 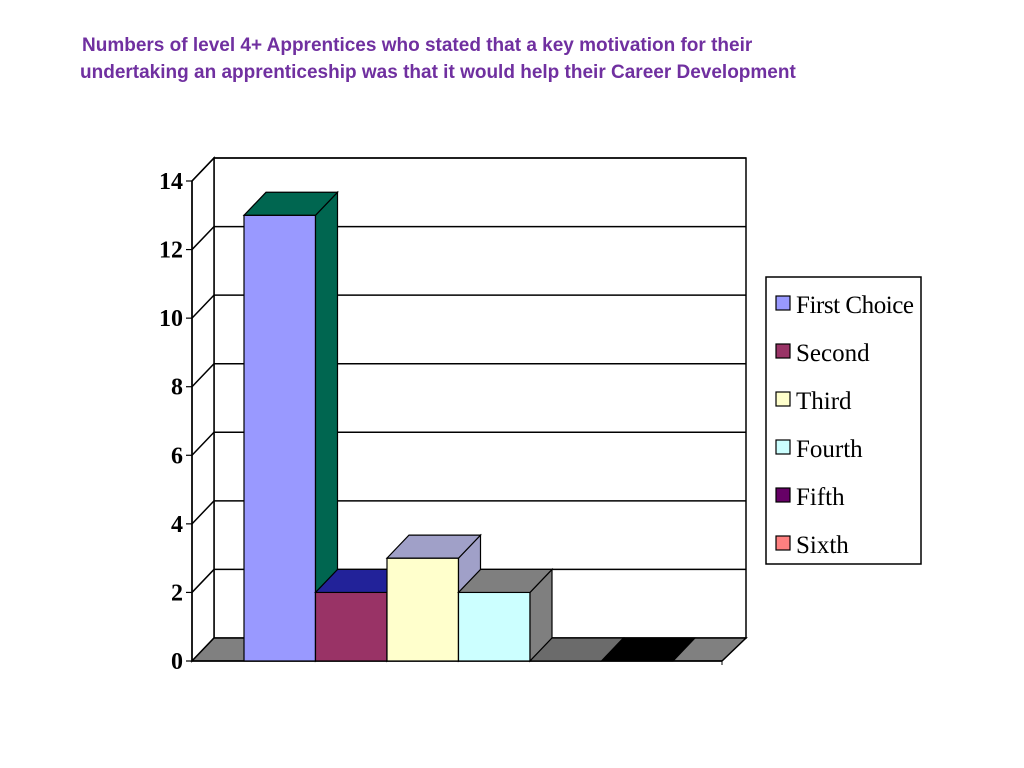 I want to click on bar-fourth-front, so click(x=494, y=626).